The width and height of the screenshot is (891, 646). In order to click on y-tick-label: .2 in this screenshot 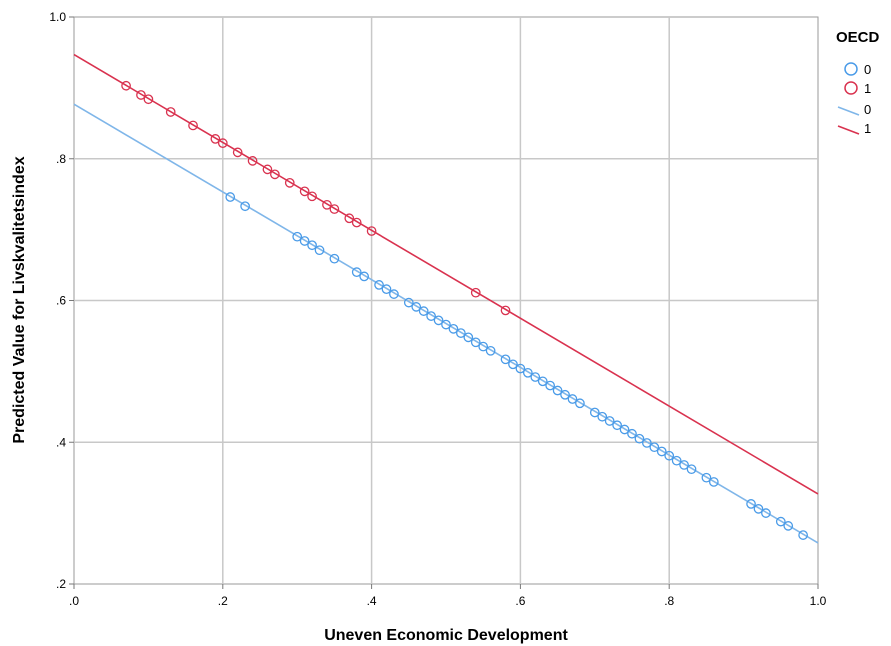, I will do `click(61, 584)`.